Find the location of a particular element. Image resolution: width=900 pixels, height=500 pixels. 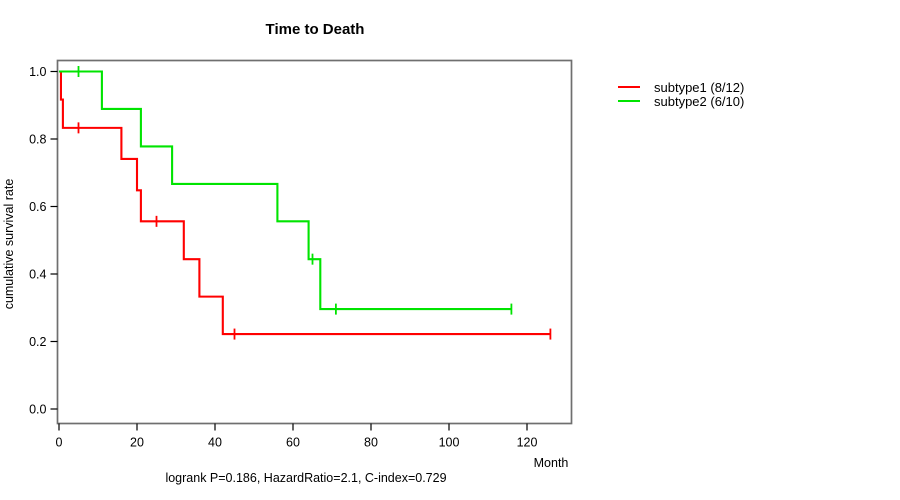

legend-label-subtype1: subtype1 (8/12) is located at coordinates (699, 87).